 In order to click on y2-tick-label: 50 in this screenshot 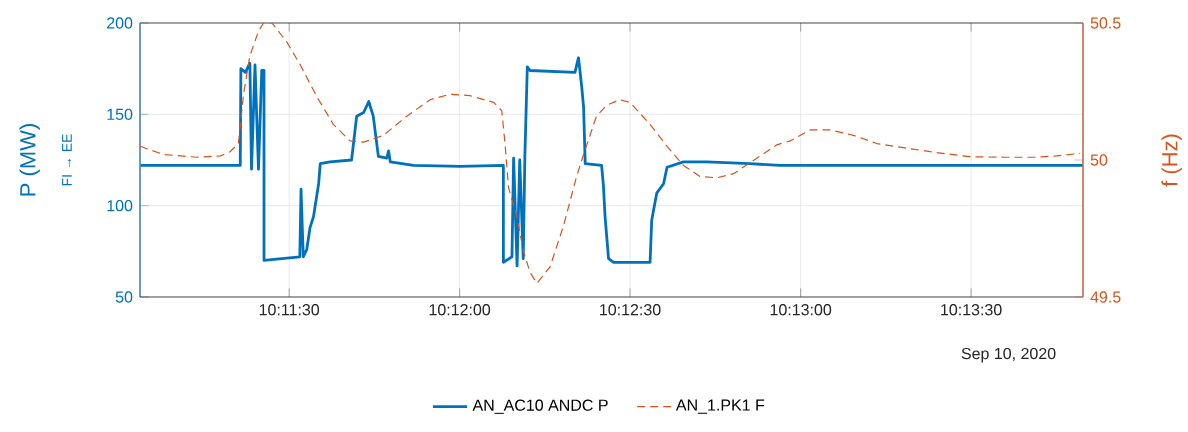, I will do `click(1099, 160)`.